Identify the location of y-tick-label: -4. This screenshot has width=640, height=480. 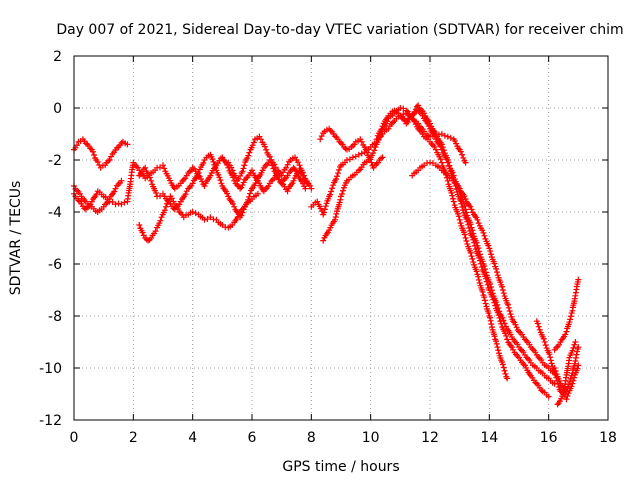
(55, 213).